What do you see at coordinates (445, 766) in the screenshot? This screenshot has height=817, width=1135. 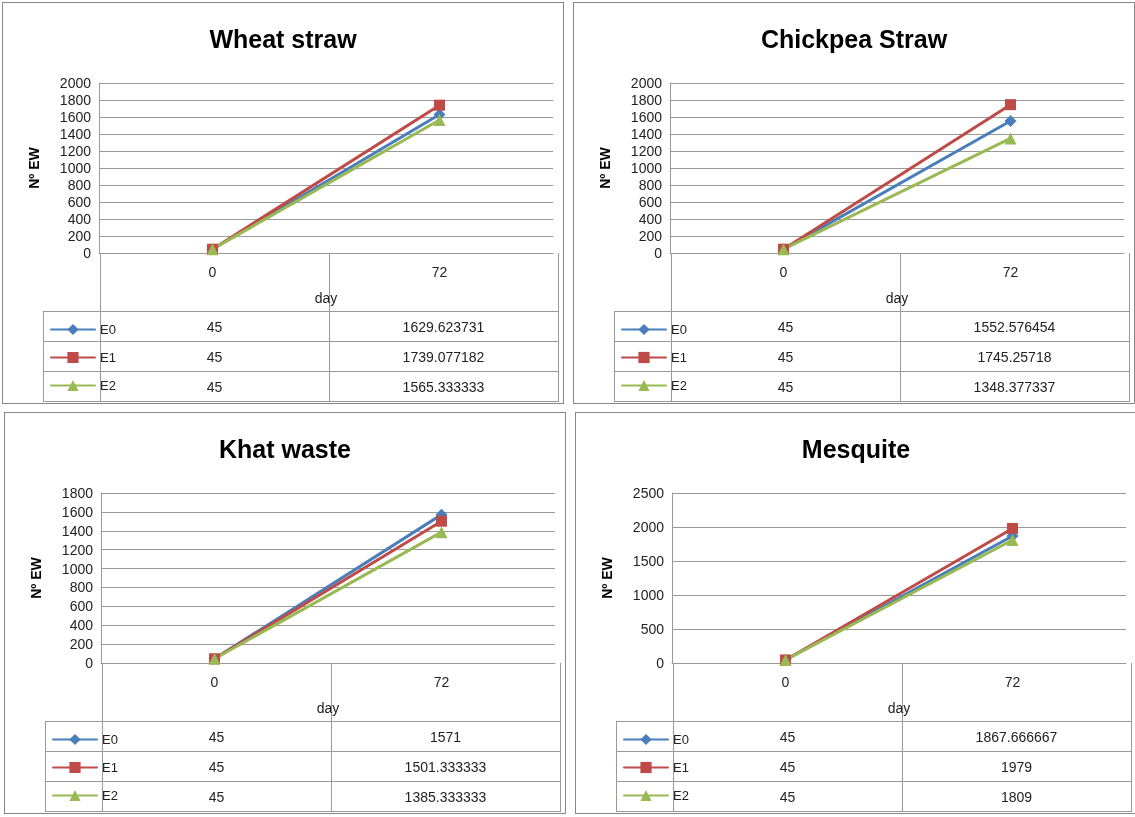 I see `data-label: 1501.333333` at bounding box center [445, 766].